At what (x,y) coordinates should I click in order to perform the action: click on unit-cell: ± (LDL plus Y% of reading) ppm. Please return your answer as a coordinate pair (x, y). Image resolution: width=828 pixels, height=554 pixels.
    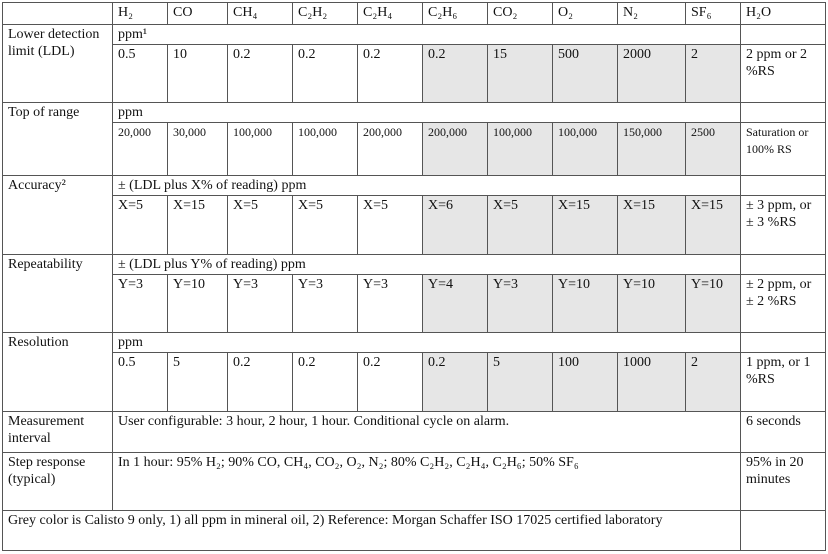
    Looking at the image, I should click on (426, 264).